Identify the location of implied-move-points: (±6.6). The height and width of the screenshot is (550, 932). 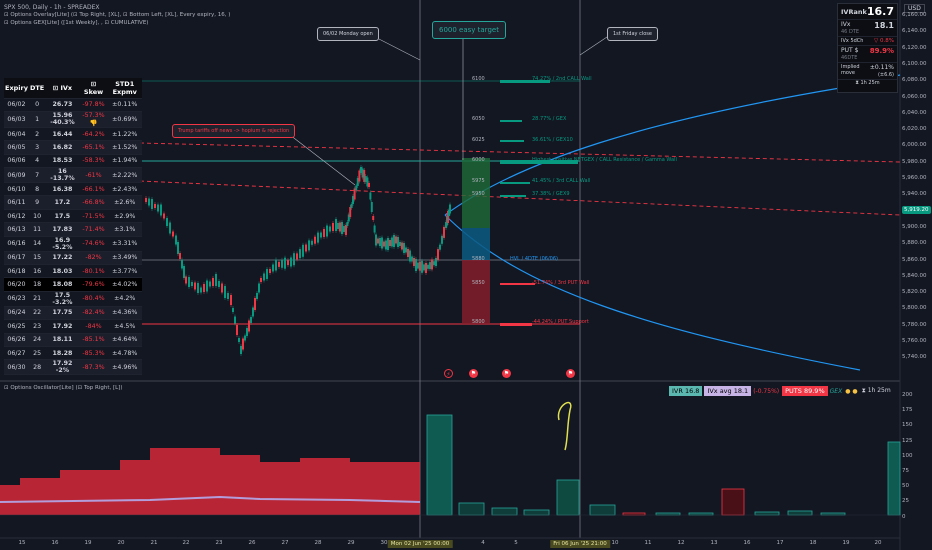
(885, 75).